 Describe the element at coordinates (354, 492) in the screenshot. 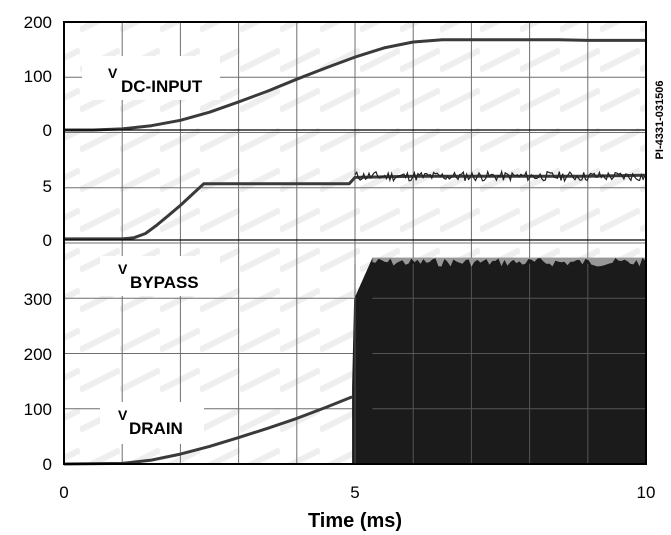

I see `x-tick-label: 5` at that location.